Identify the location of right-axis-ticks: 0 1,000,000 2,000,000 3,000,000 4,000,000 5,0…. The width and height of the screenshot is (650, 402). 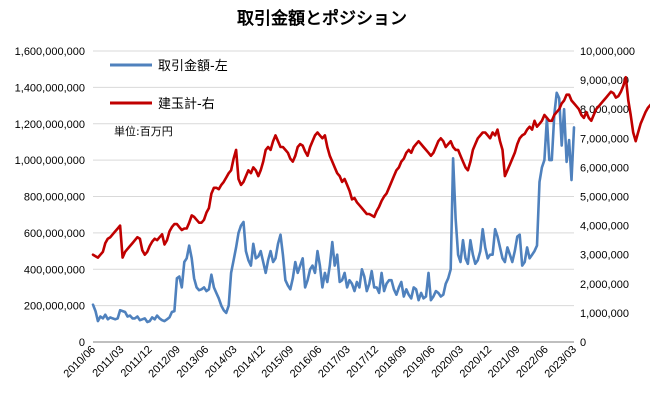
(607, 197).